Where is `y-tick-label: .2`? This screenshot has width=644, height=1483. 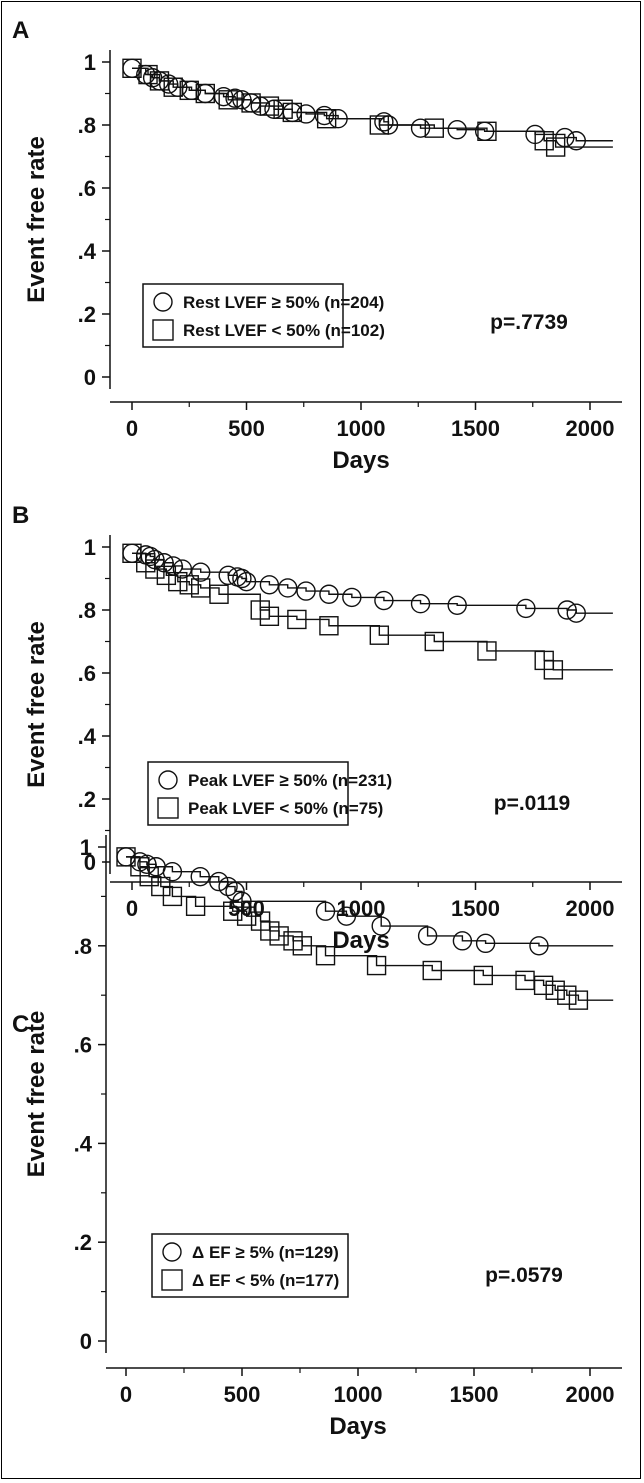 y-tick-label: .2 is located at coordinates (87, 799).